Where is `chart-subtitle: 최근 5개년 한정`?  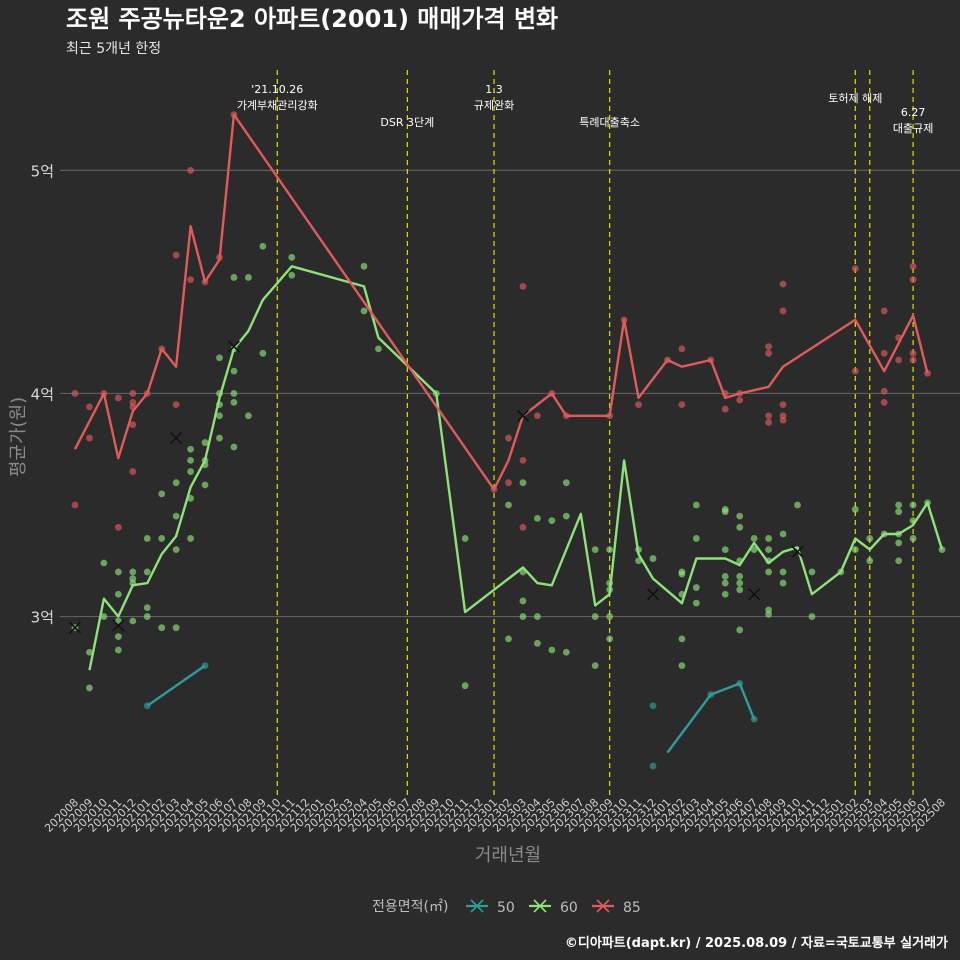 chart-subtitle: 최근 5개년 한정 is located at coordinates (113, 49).